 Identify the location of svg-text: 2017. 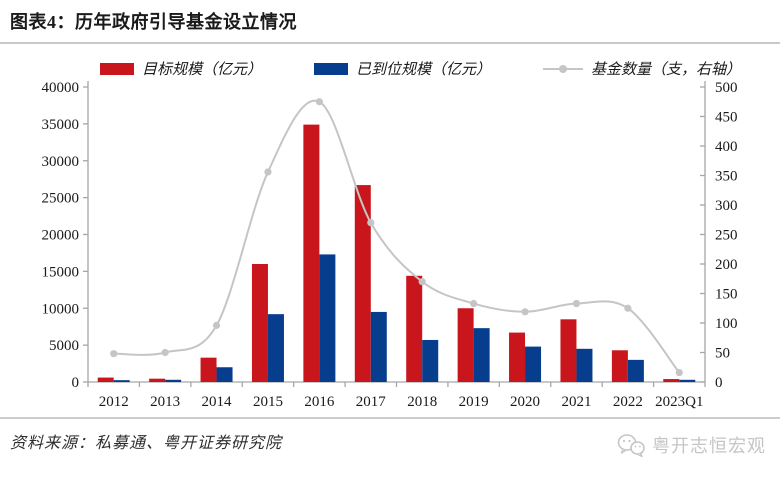
(371, 402).